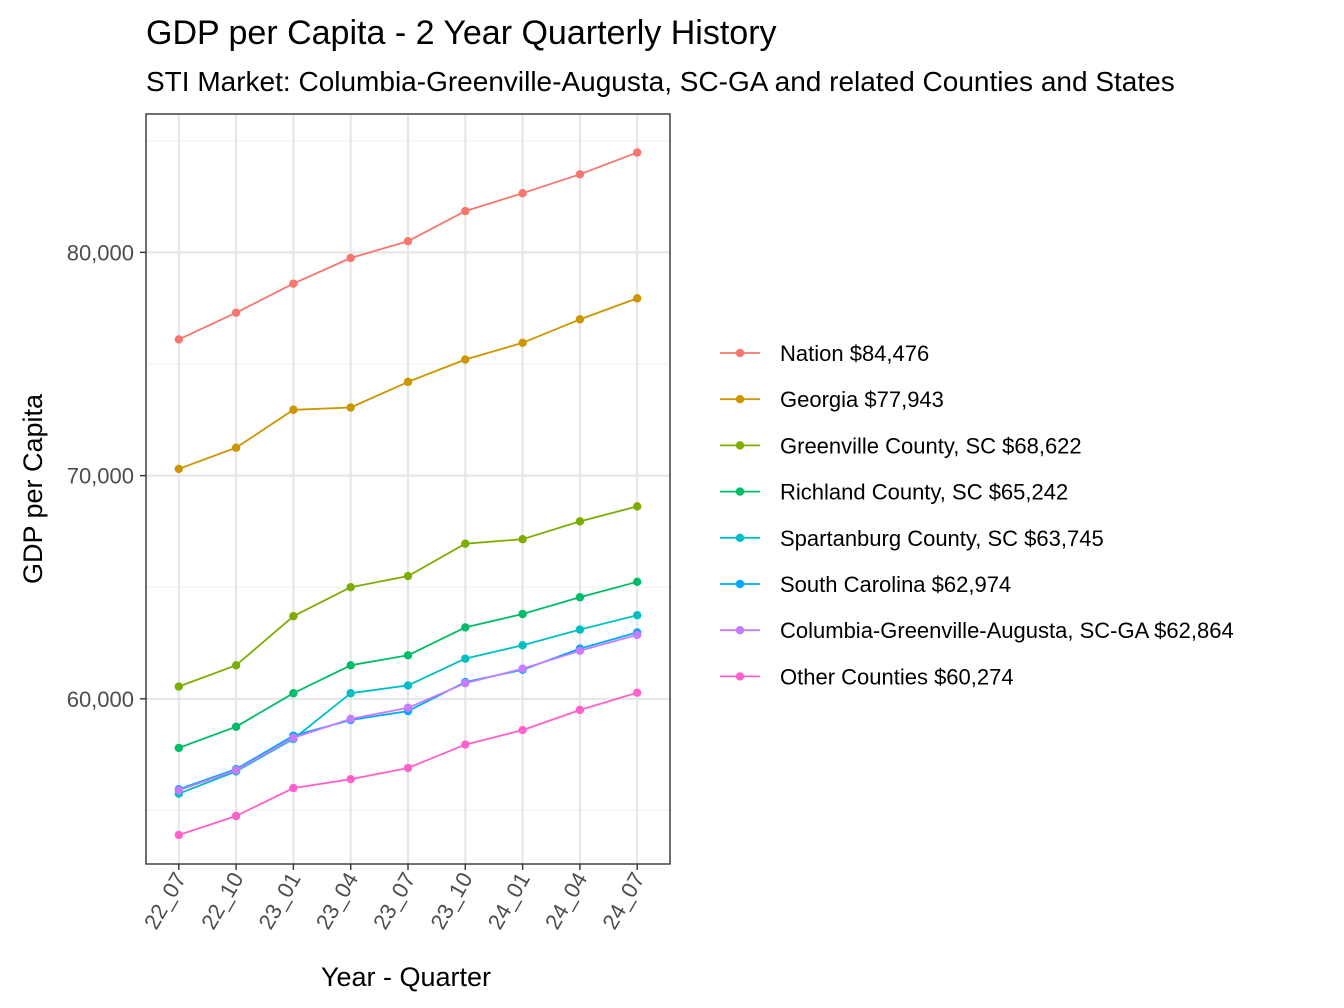  Describe the element at coordinates (100, 699) in the screenshot. I see `y-tick-label: 60,000` at that location.